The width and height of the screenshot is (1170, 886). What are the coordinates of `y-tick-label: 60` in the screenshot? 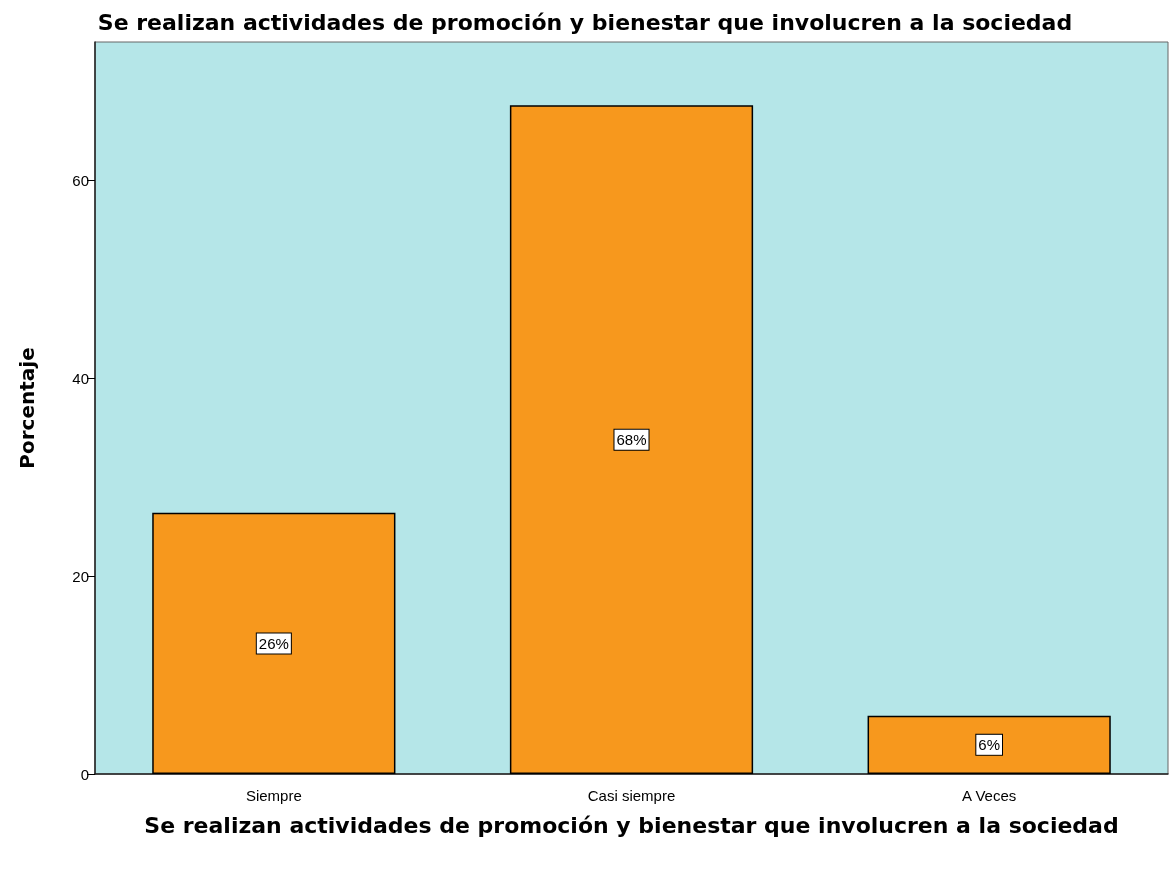 It's located at (80, 180).